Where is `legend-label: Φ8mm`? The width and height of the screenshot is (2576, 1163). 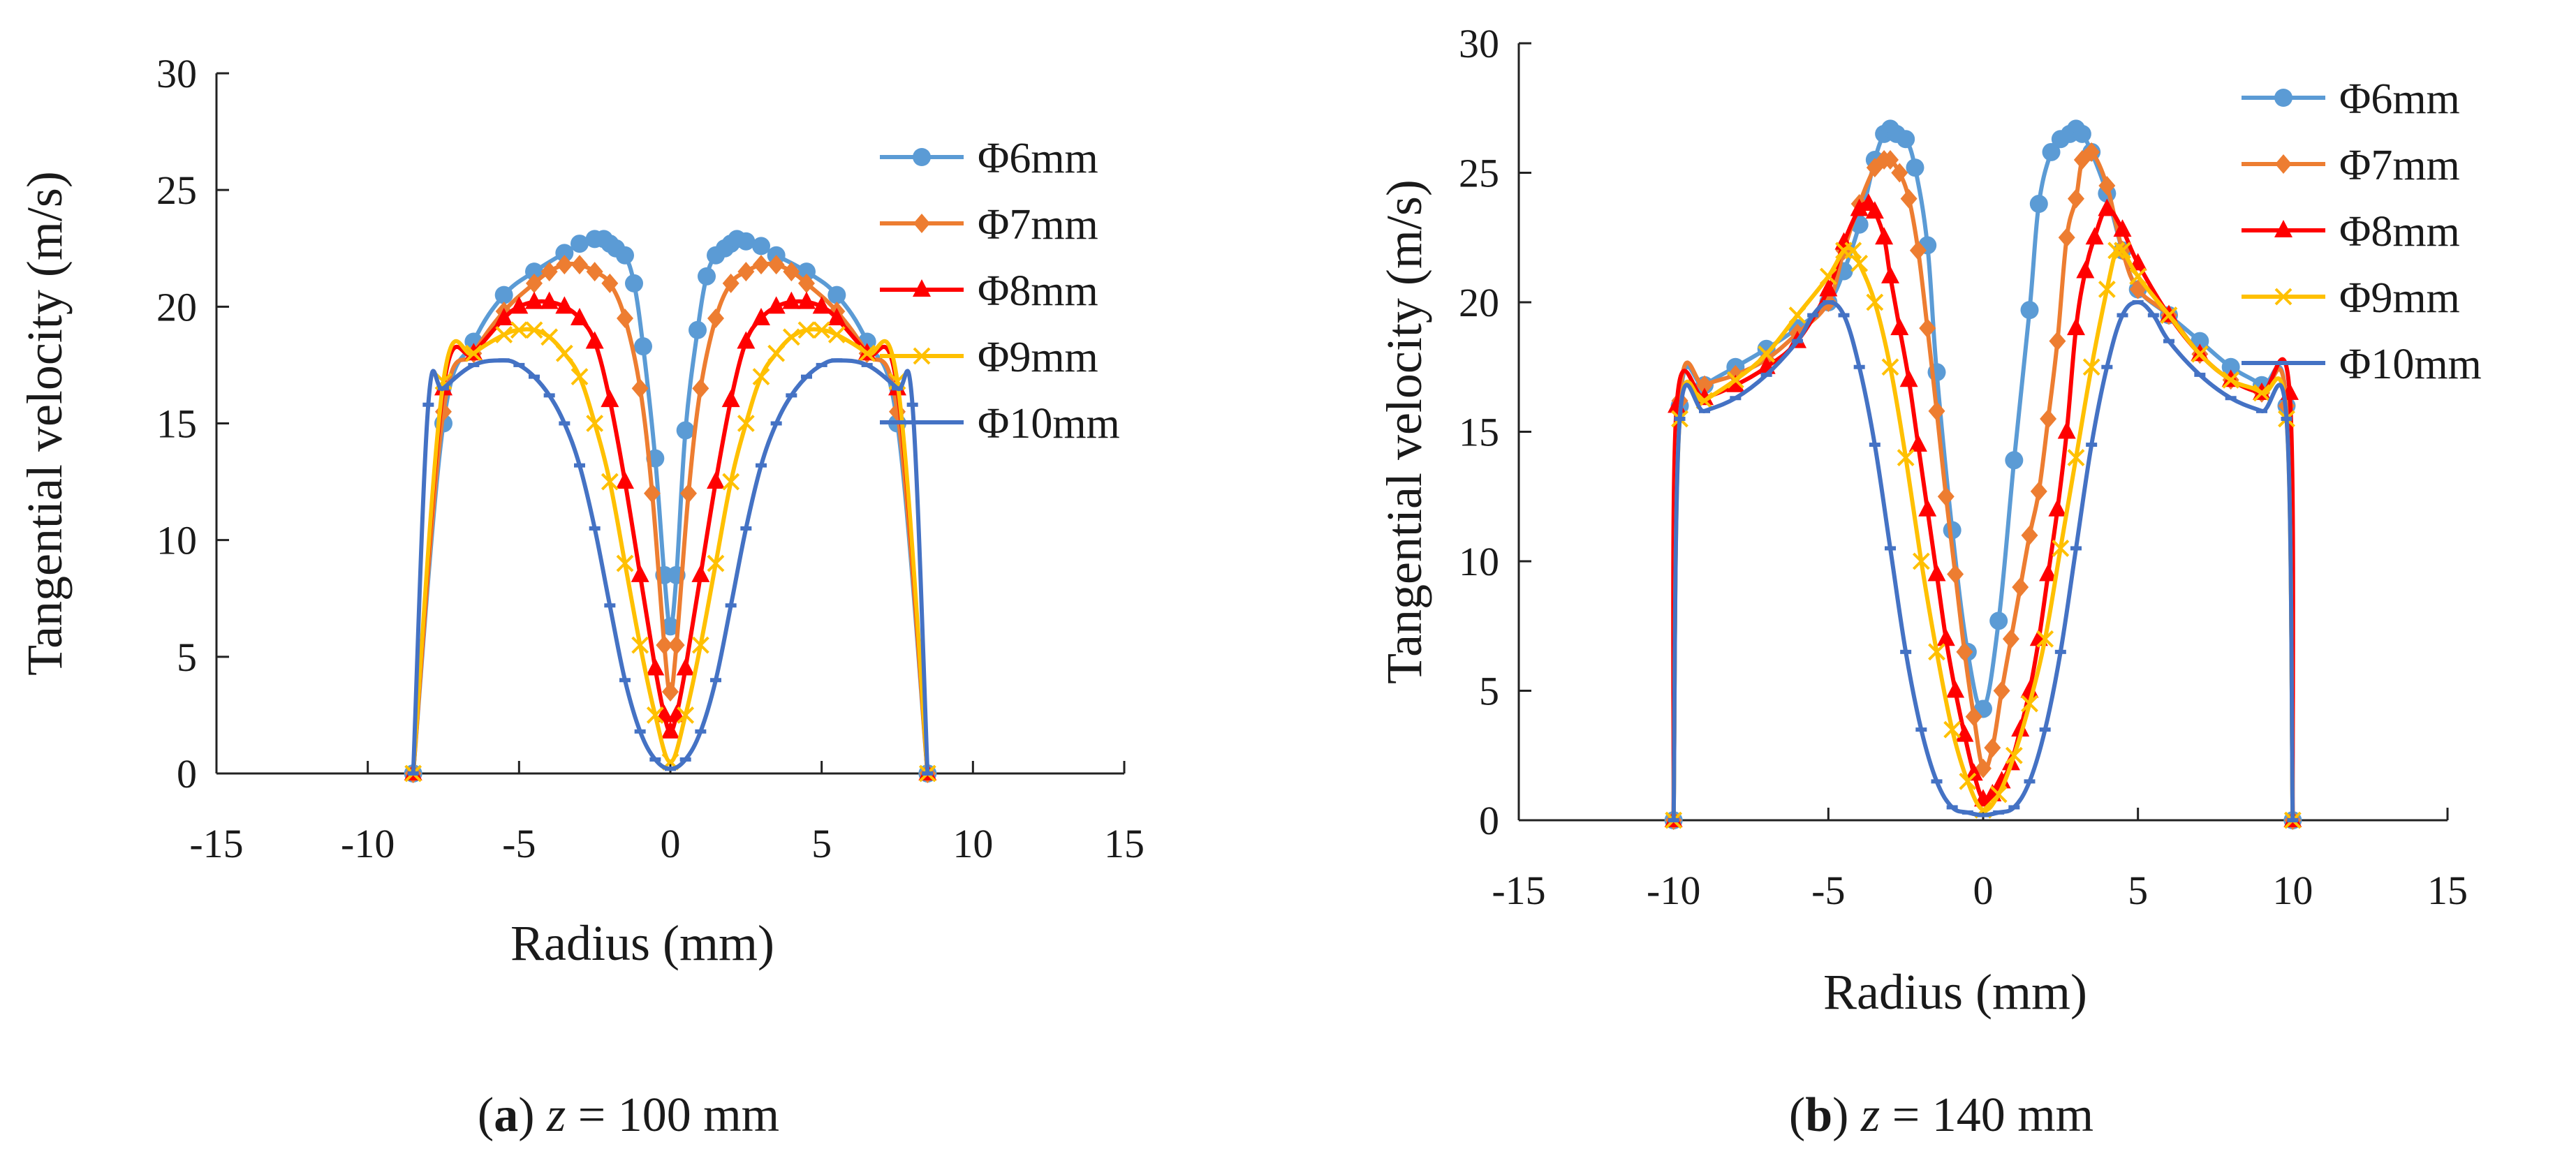
legend-label: Φ8mm is located at coordinates (2399, 231).